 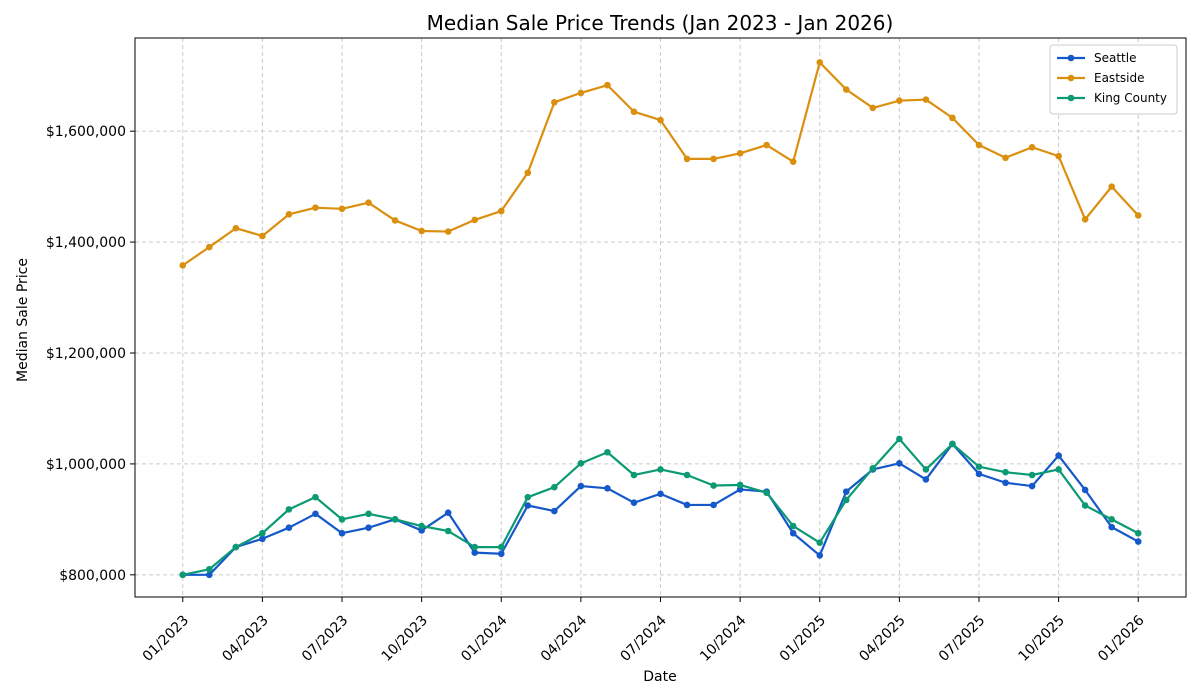 What do you see at coordinates (723, 638) in the screenshot?
I see `x-tick-label: 10/2024` at bounding box center [723, 638].